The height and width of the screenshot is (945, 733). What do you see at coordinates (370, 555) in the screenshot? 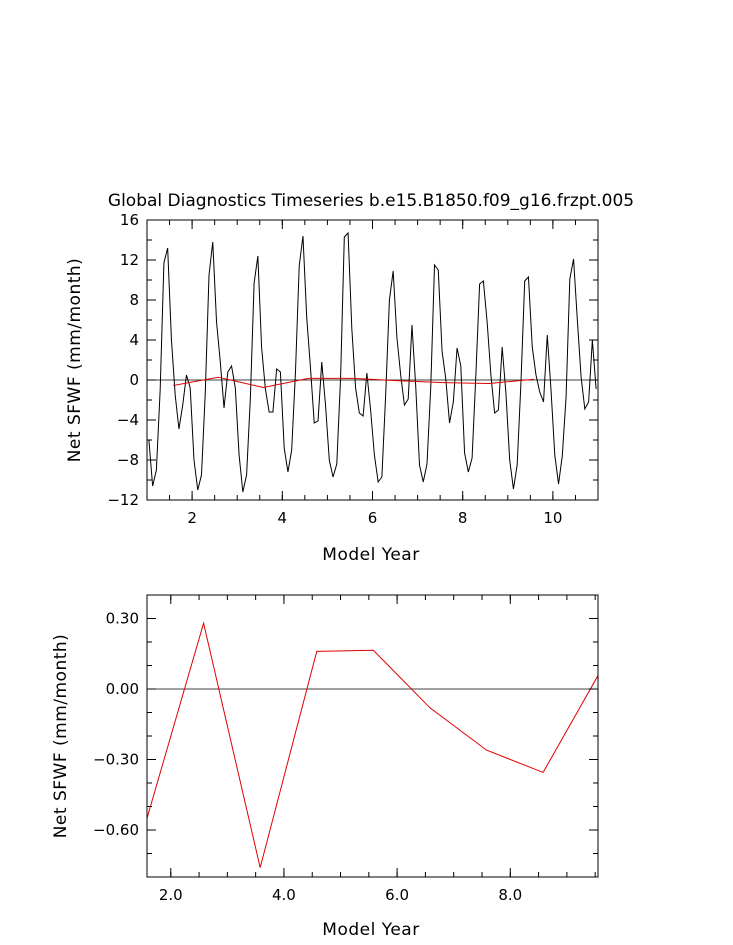
I see `top-chart-xlabel: Model Year` at bounding box center [370, 555].